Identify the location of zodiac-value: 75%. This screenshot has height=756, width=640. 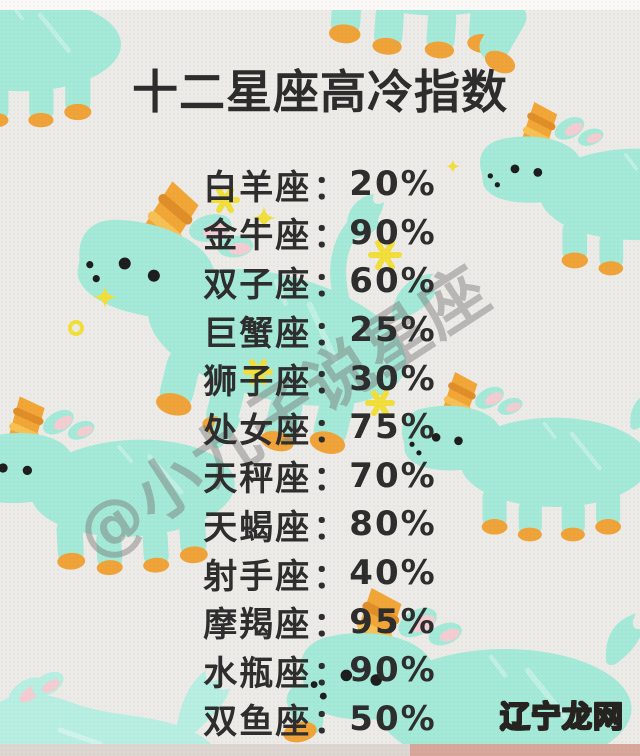
(393, 427).